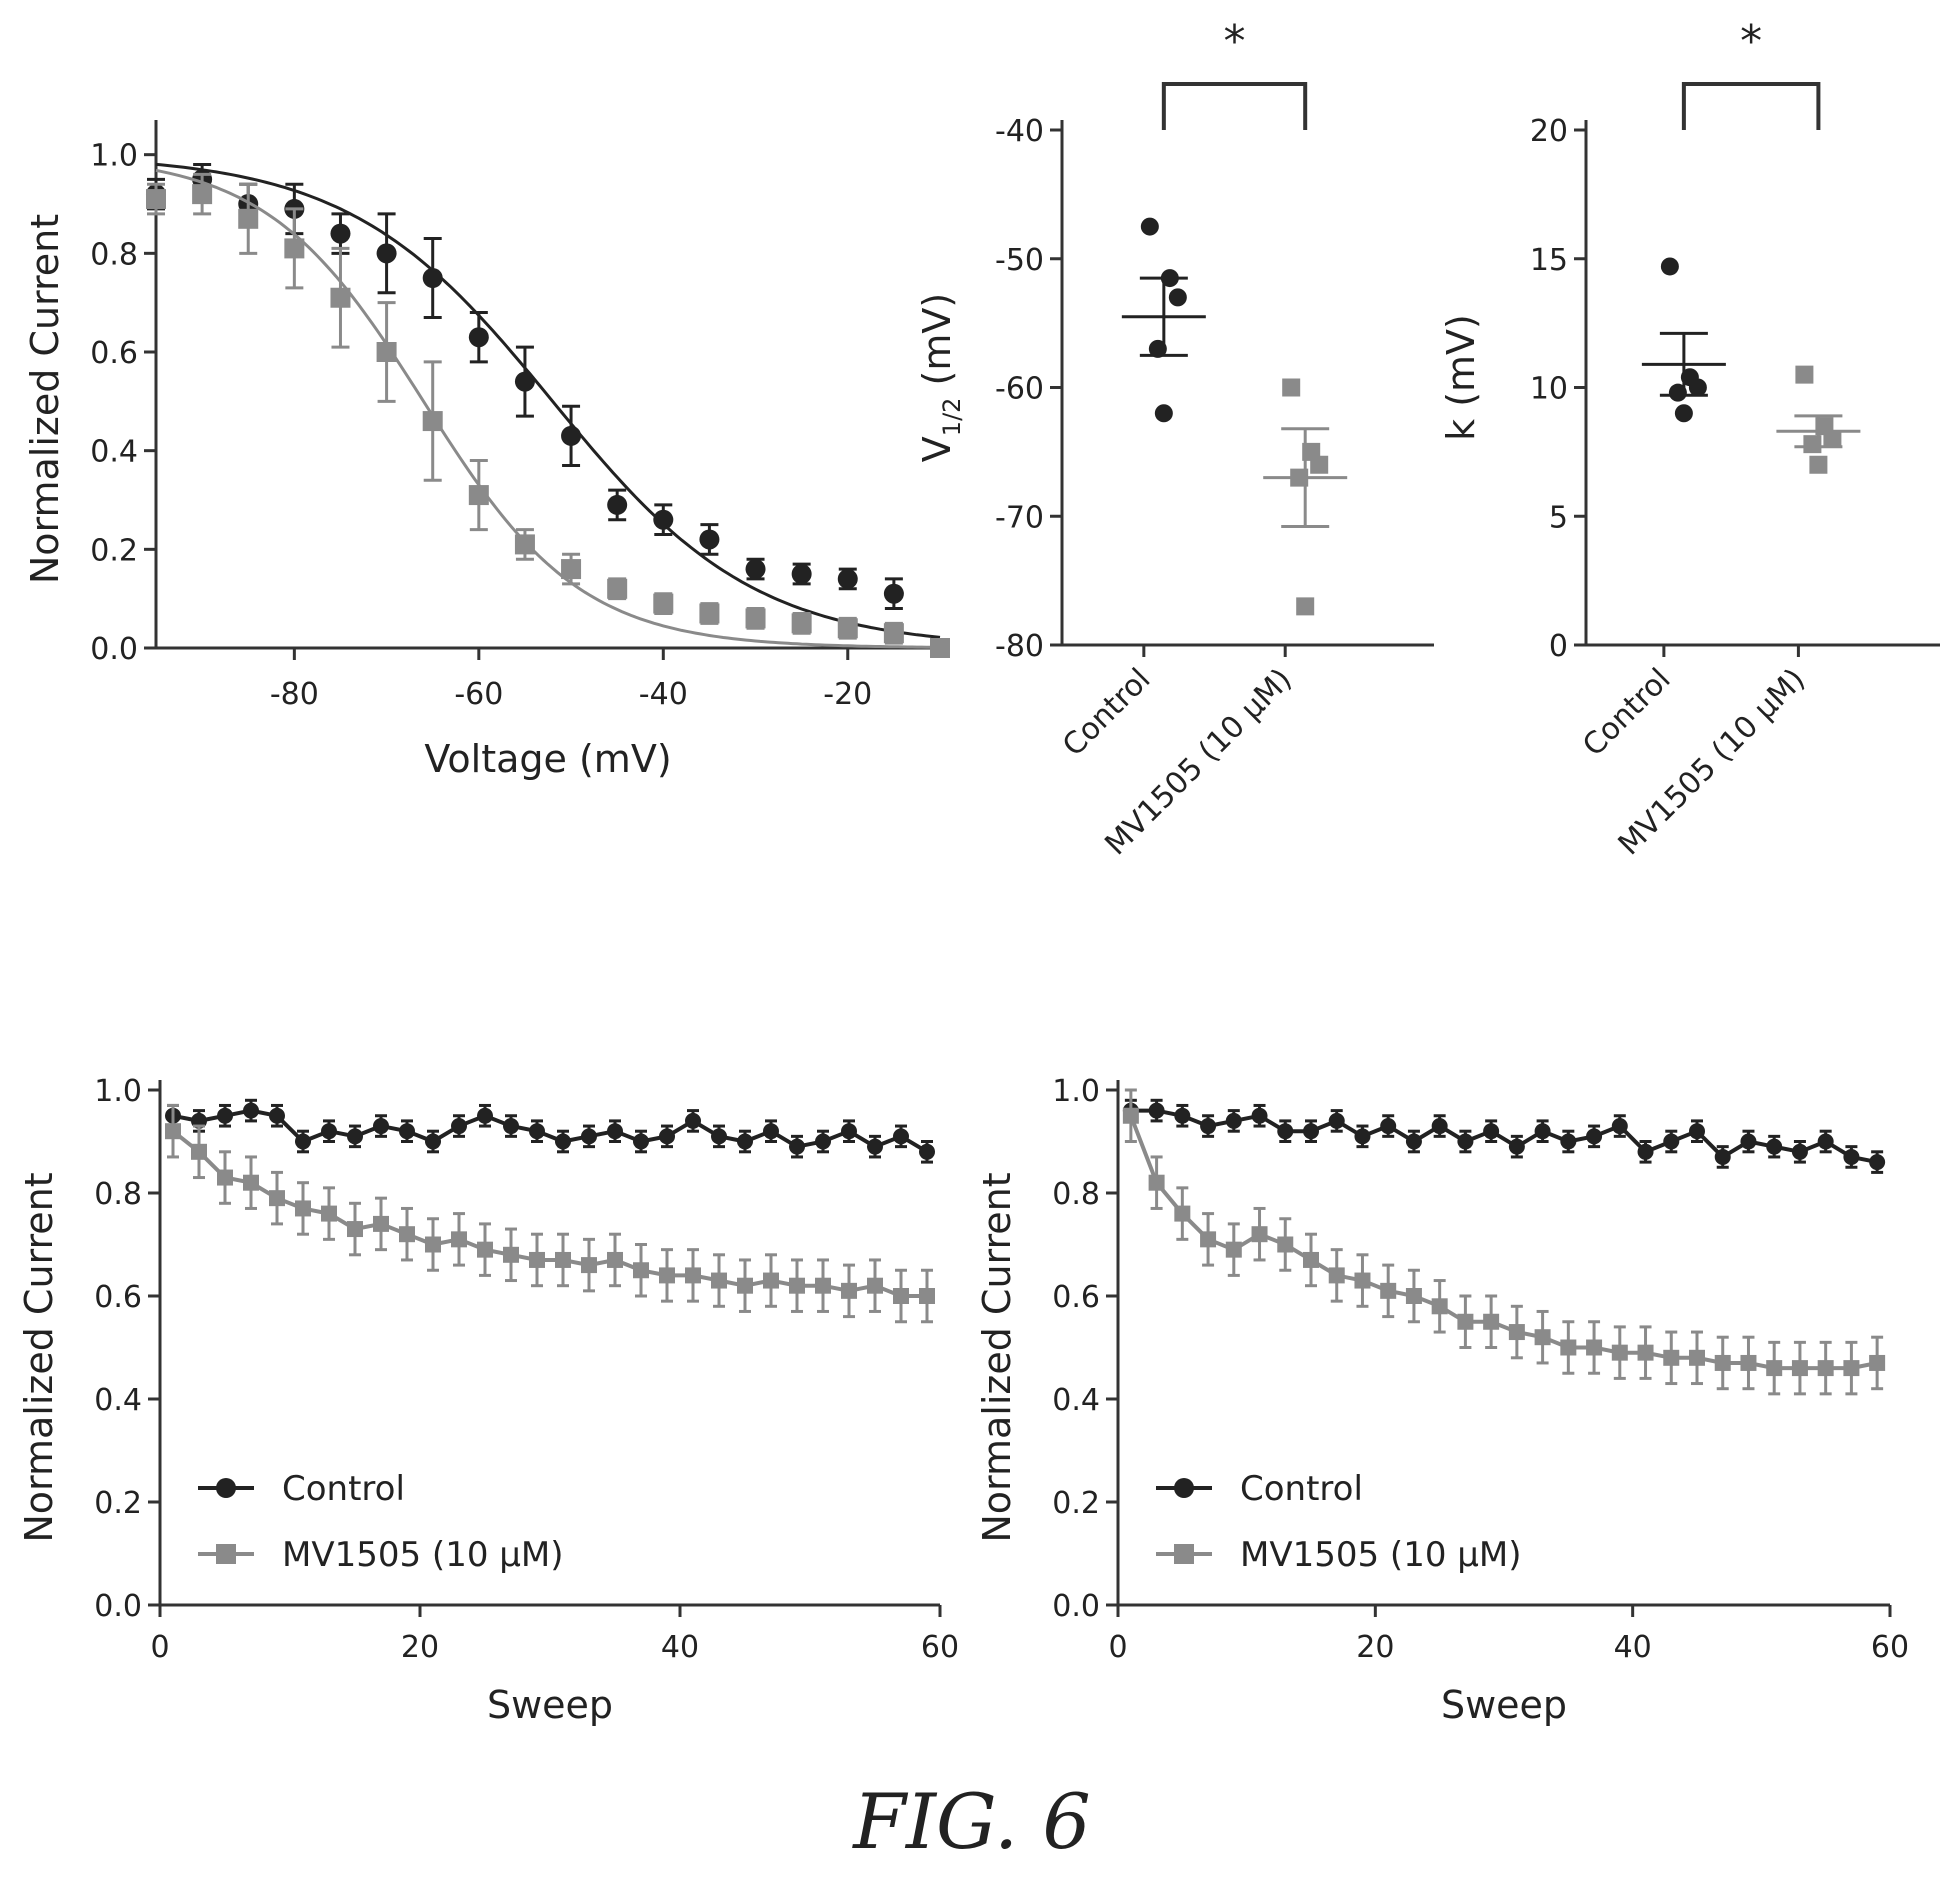  Describe the element at coordinates (1076, 1297) in the screenshot. I see `rundown_right-y-tick-label: 0.6` at that location.